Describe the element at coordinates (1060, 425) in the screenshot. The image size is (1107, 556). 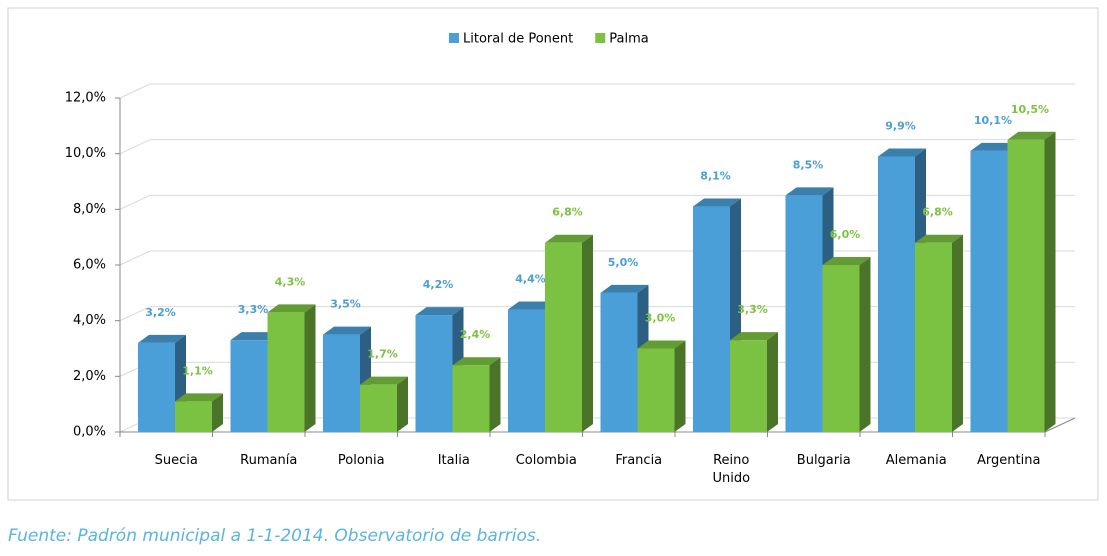
I see `floor-edge` at that location.